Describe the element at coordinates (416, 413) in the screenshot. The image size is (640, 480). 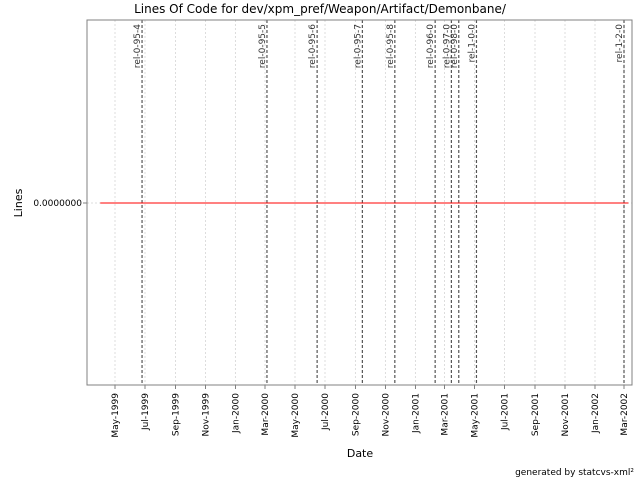
I see `x-tick-label: Jan-2001` at that location.